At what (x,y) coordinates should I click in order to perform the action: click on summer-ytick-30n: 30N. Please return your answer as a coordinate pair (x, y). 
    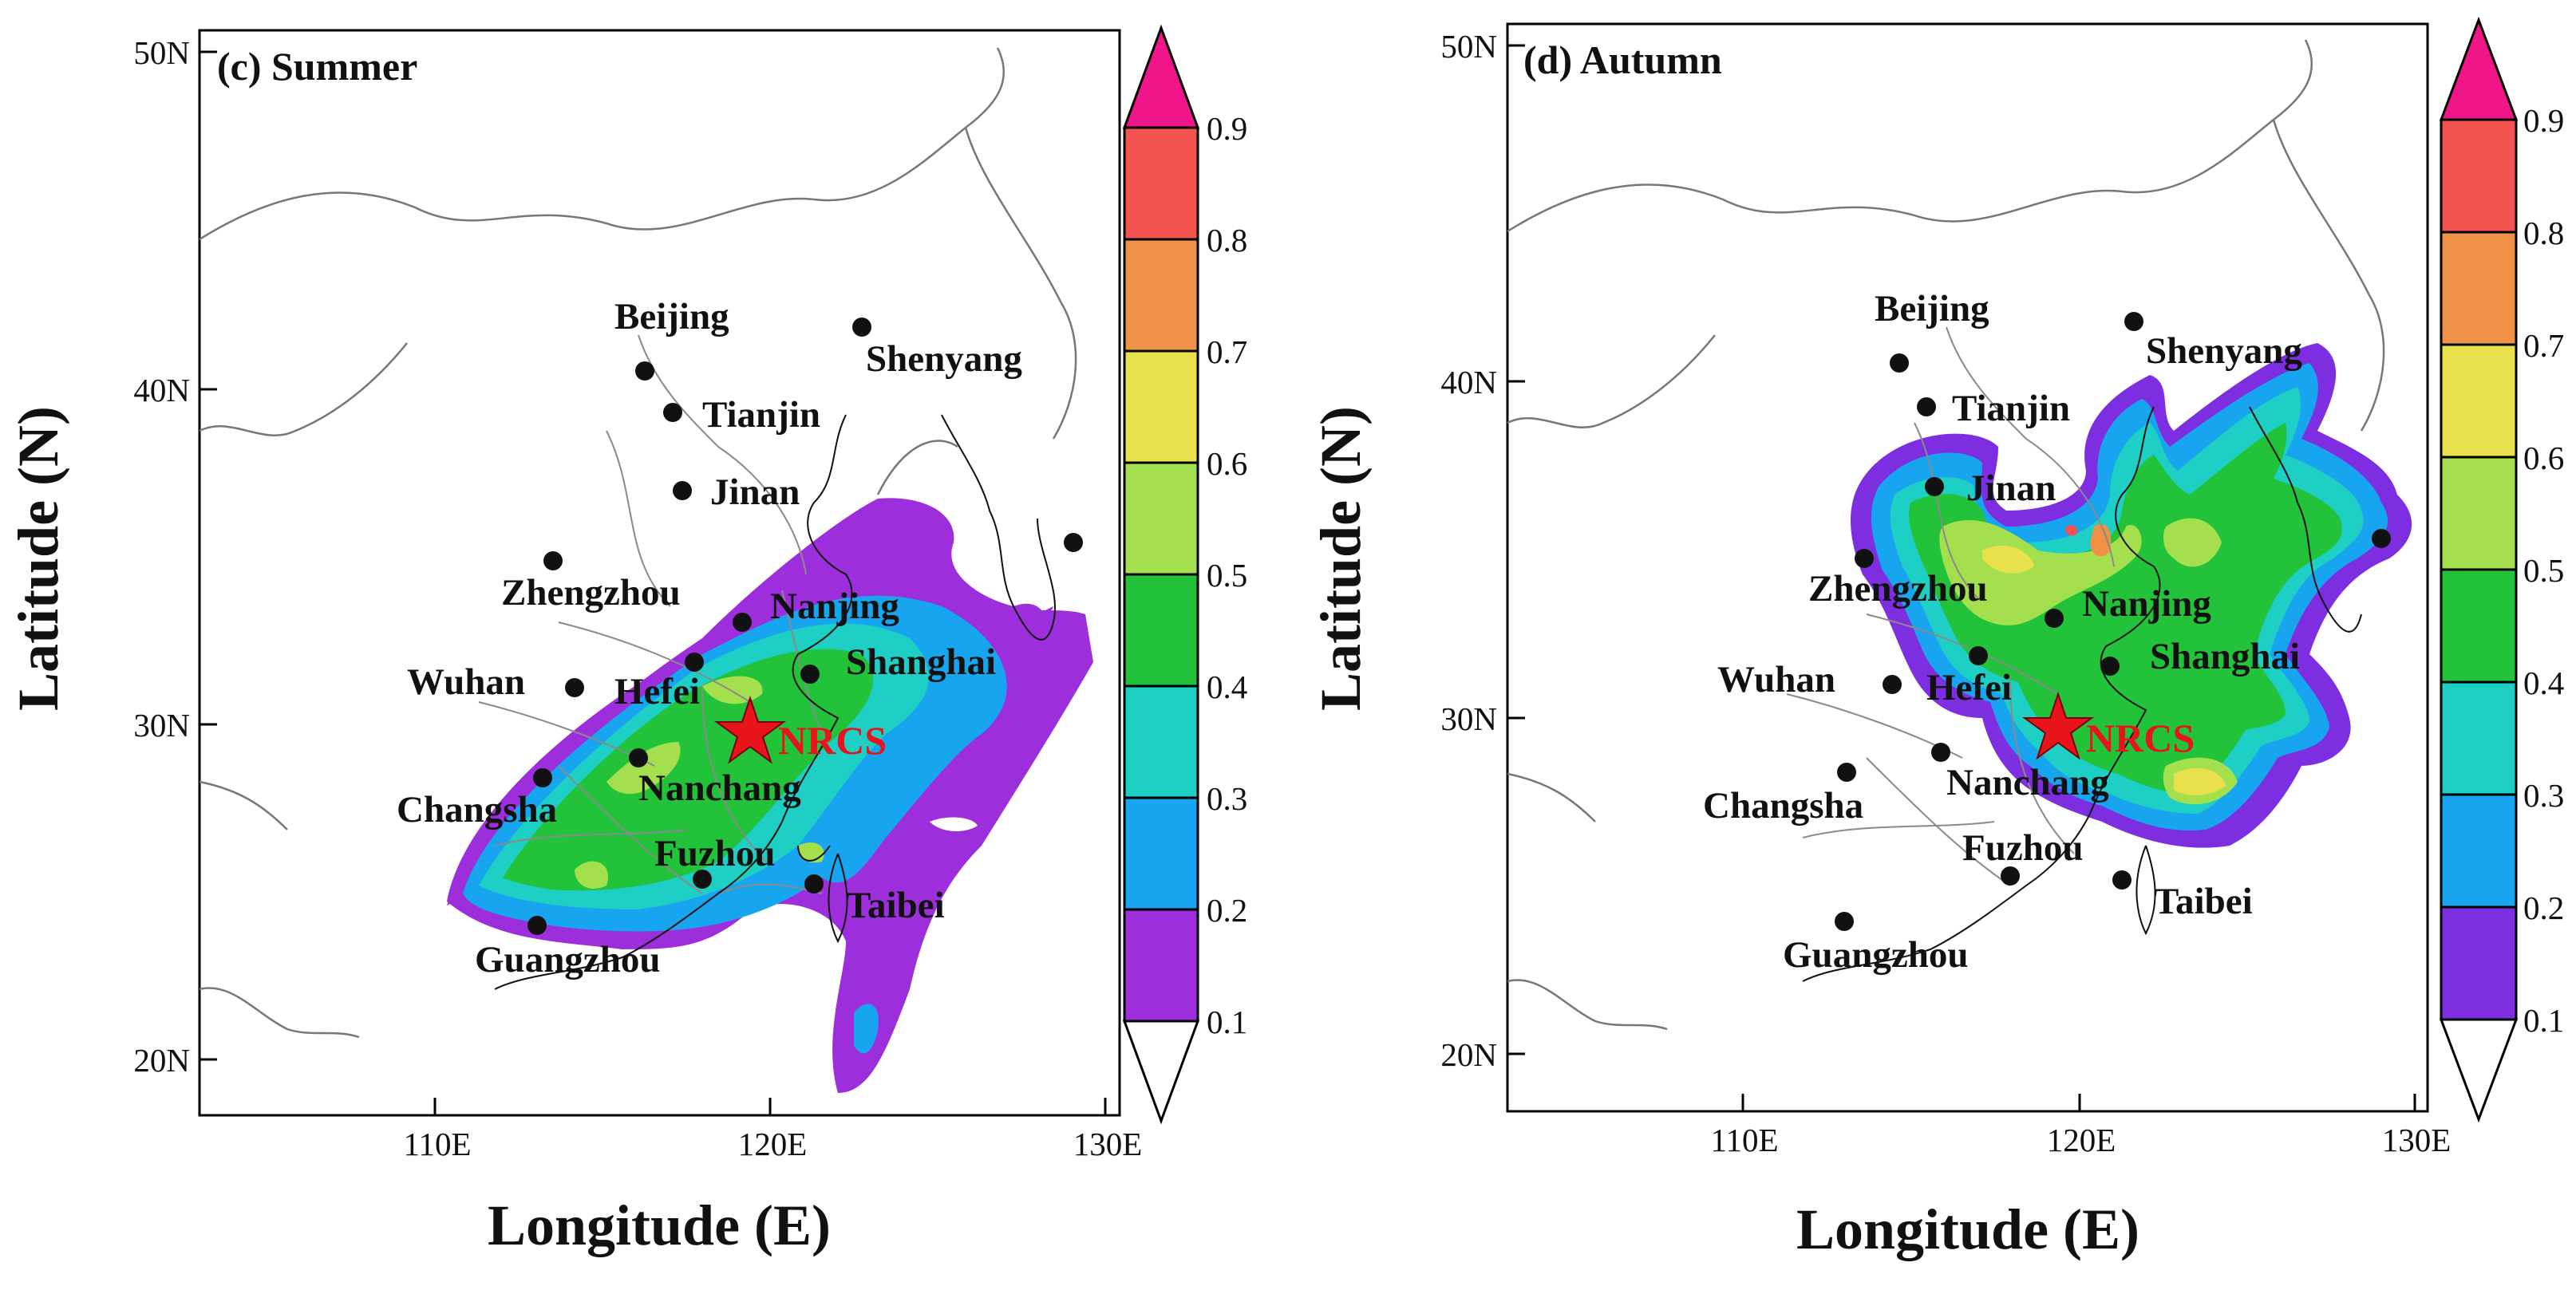
    Looking at the image, I should click on (161, 725).